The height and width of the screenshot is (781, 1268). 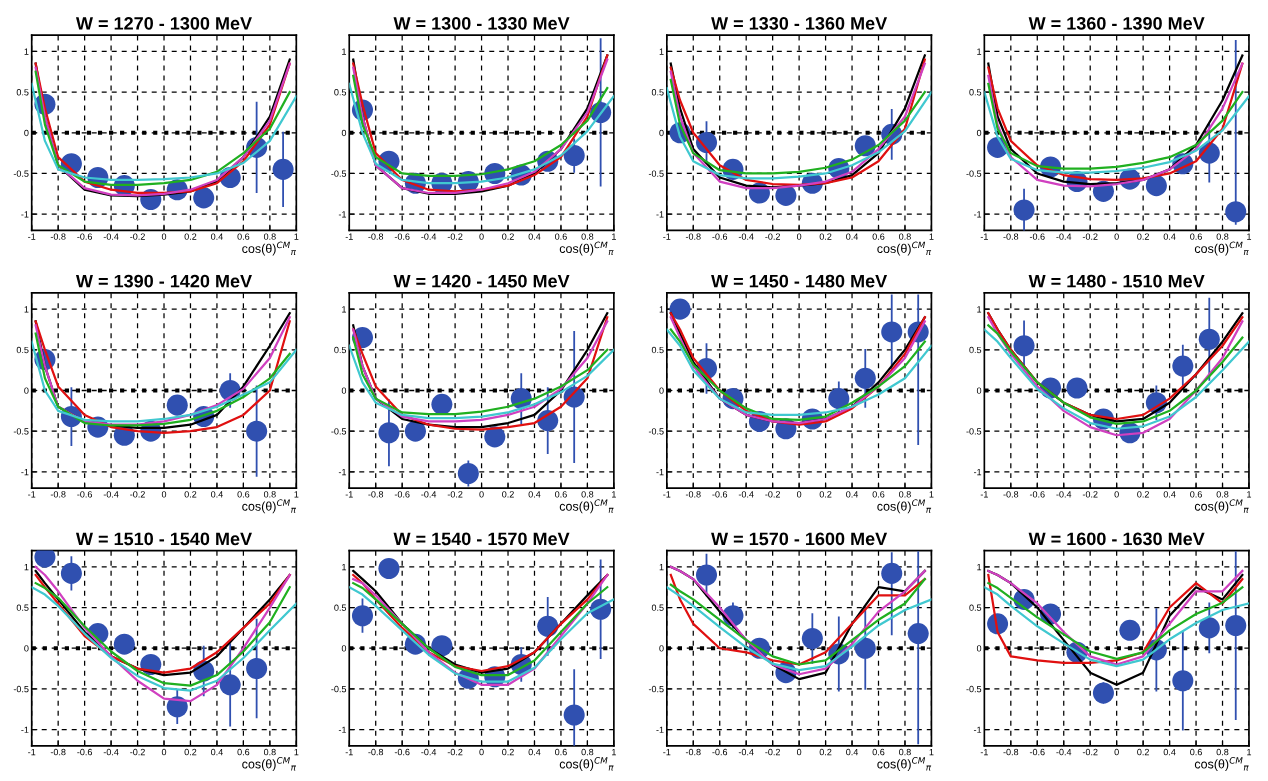 I want to click on chart-title: W = 1270 - 1300 MeV, so click(x=163, y=23).